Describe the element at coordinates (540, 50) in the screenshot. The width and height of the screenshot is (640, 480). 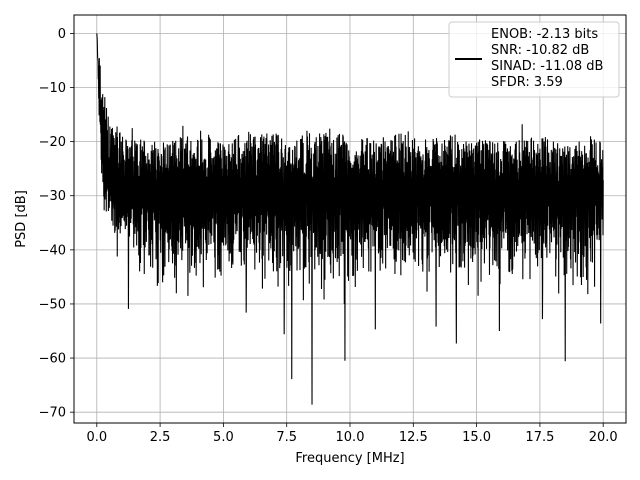
I see `legend-snr: SNR: -10.82 dB` at that location.